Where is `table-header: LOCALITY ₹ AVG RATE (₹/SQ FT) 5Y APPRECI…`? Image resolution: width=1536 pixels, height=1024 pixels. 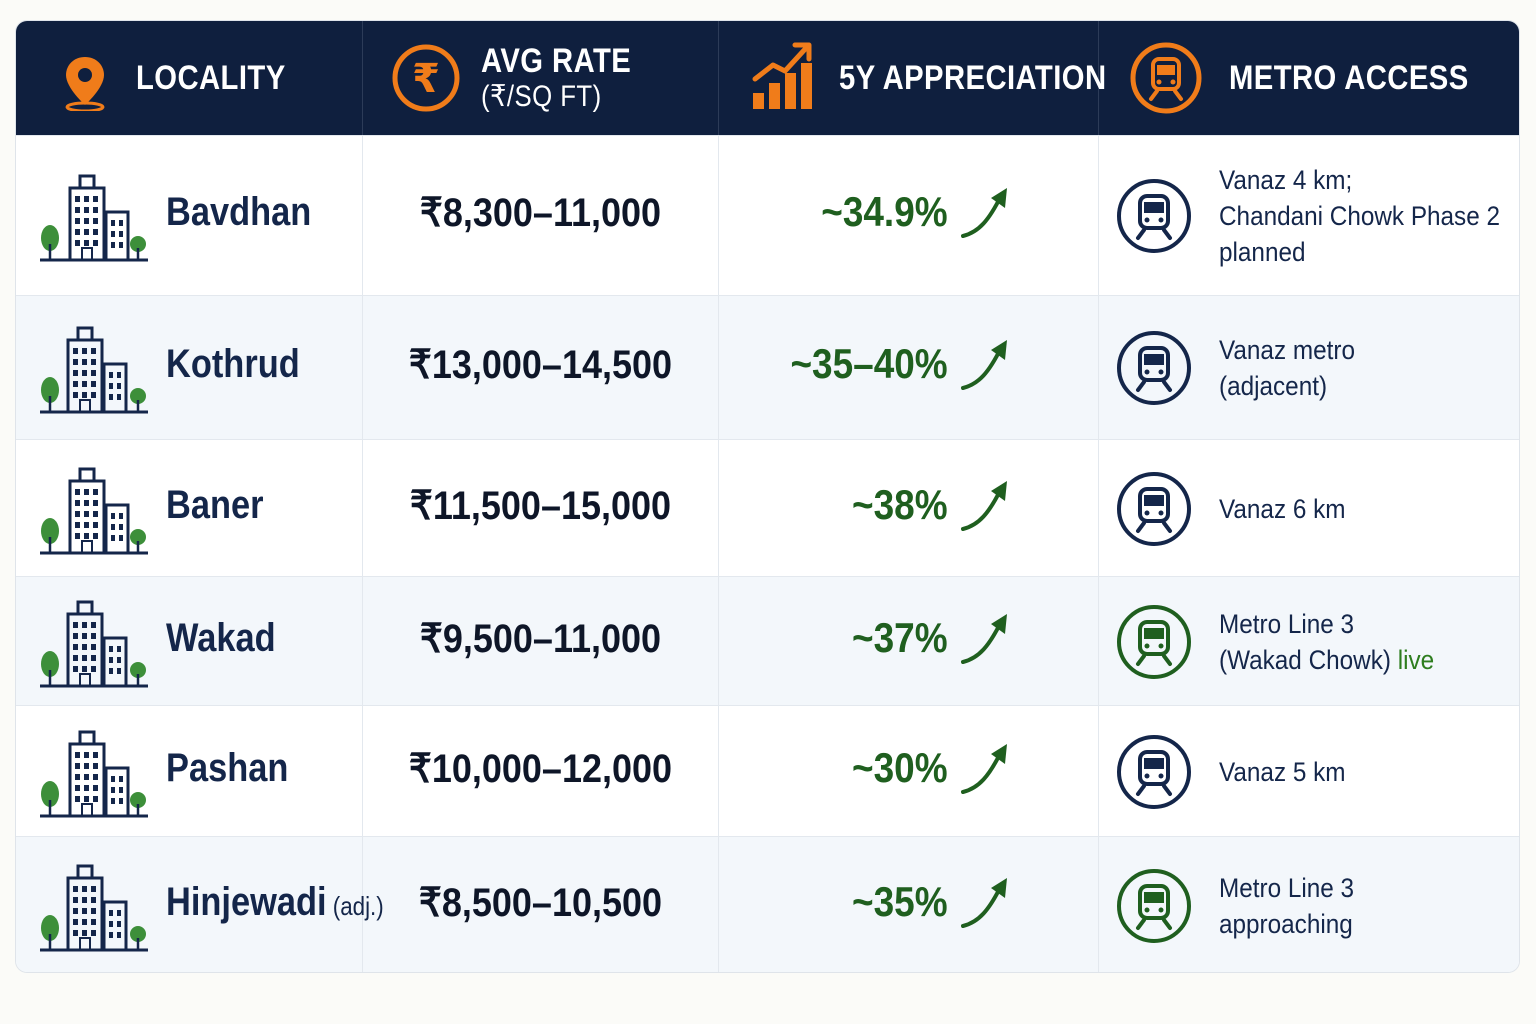
table-header: LOCALITY ₹ AVG RATE (₹/SQ FT) 5Y APPRECI… is located at coordinates (767, 78).